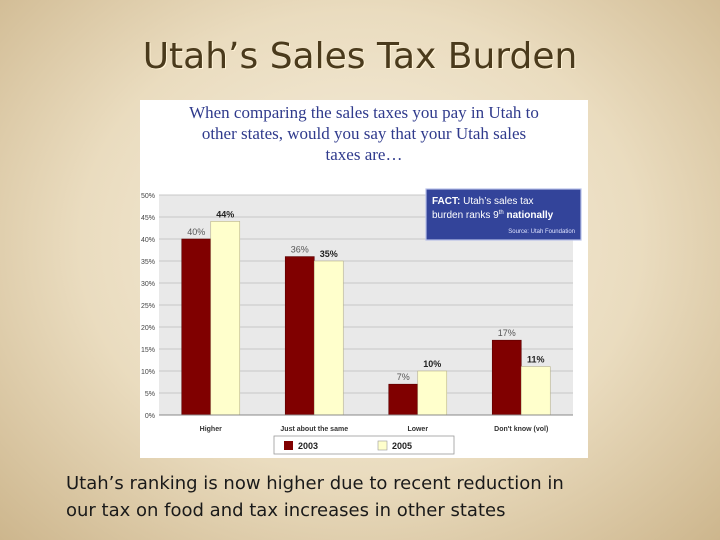 Image resolution: width=720 pixels, height=540 pixels. What do you see at coordinates (150, 416) in the screenshot?
I see `y-tick-label: 0%` at bounding box center [150, 416].